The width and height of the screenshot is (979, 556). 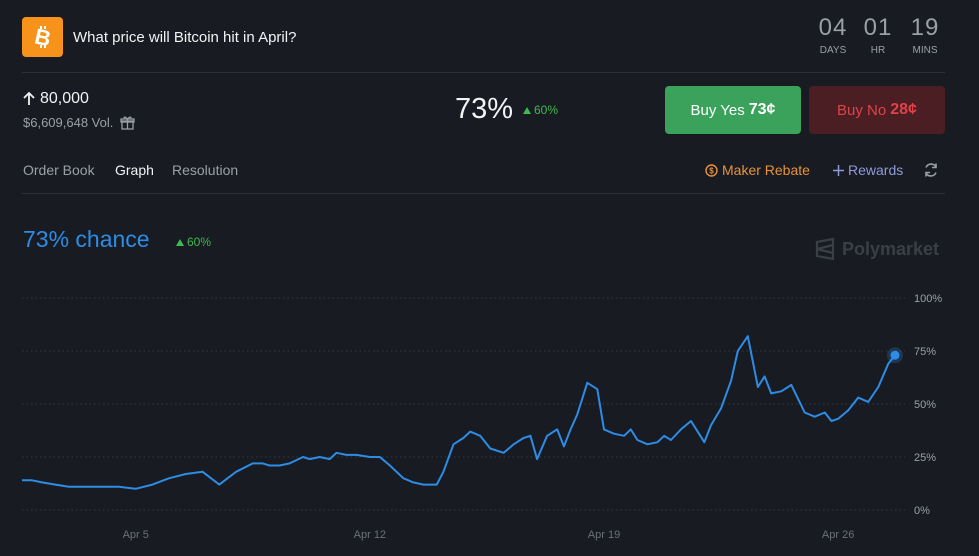 I want to click on probability-change-value: 60%, so click(x=546, y=110).